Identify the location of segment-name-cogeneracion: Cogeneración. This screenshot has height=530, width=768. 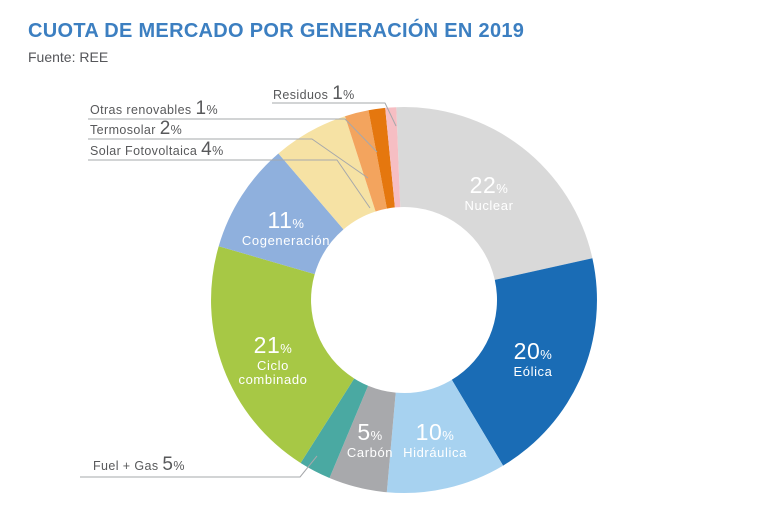
(286, 240).